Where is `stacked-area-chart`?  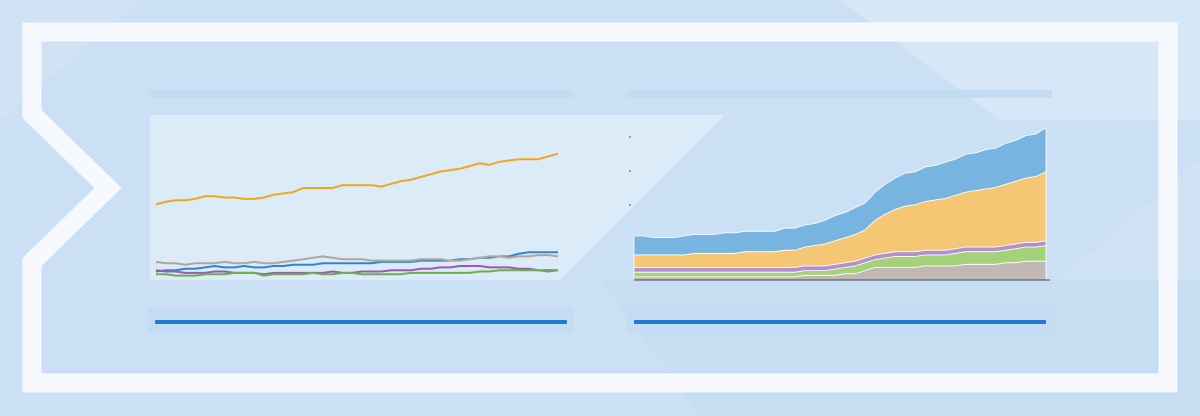 stacked-area-chart is located at coordinates (839, 203).